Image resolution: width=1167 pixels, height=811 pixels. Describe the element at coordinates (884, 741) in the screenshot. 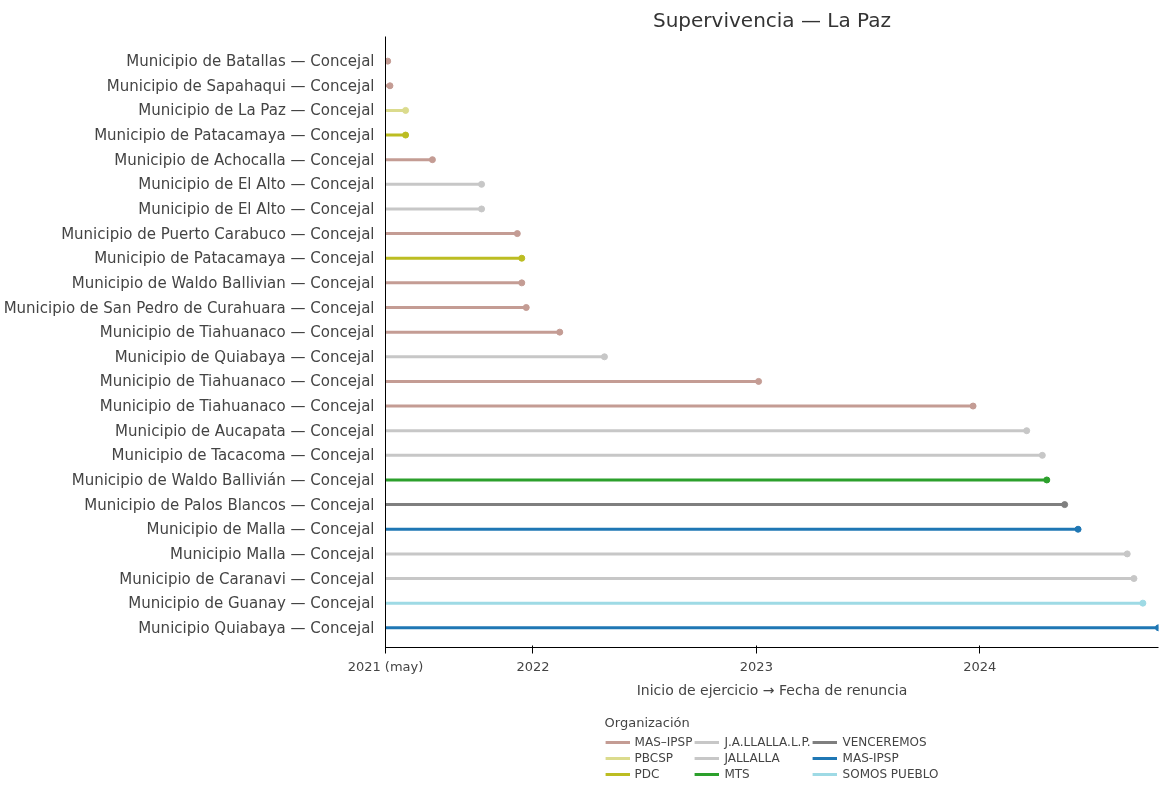

I see `legend-label: VENCEREMOS` at that location.